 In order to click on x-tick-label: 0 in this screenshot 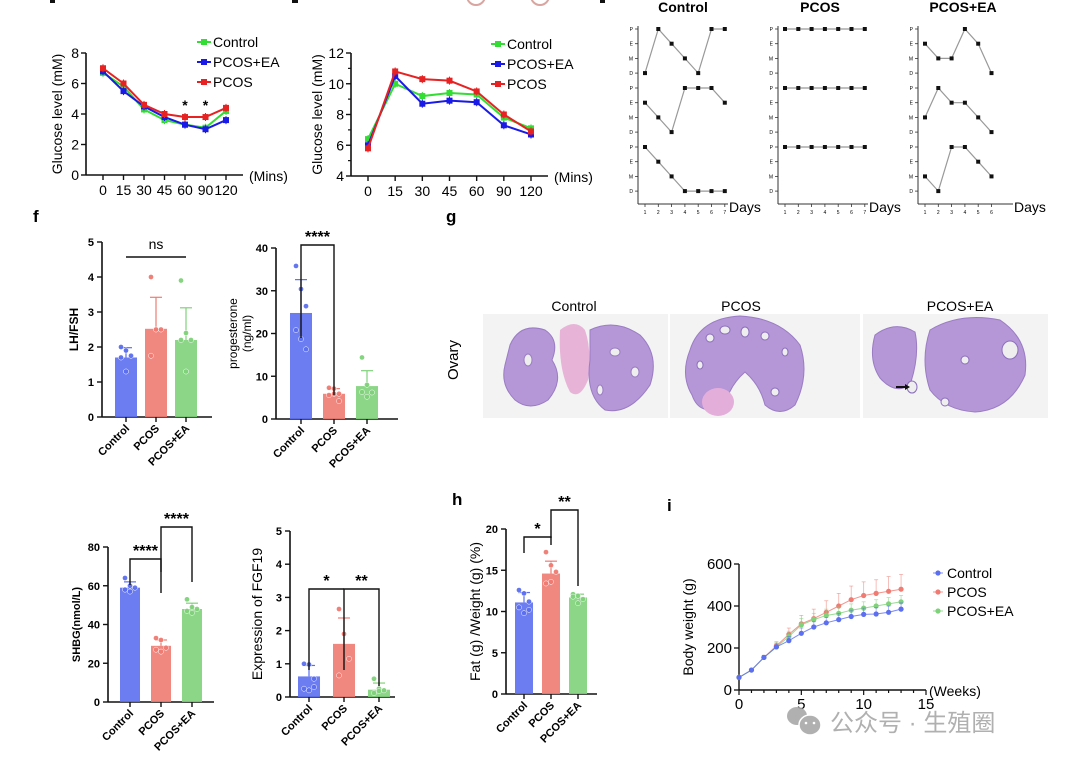, I will do `click(368, 191)`.